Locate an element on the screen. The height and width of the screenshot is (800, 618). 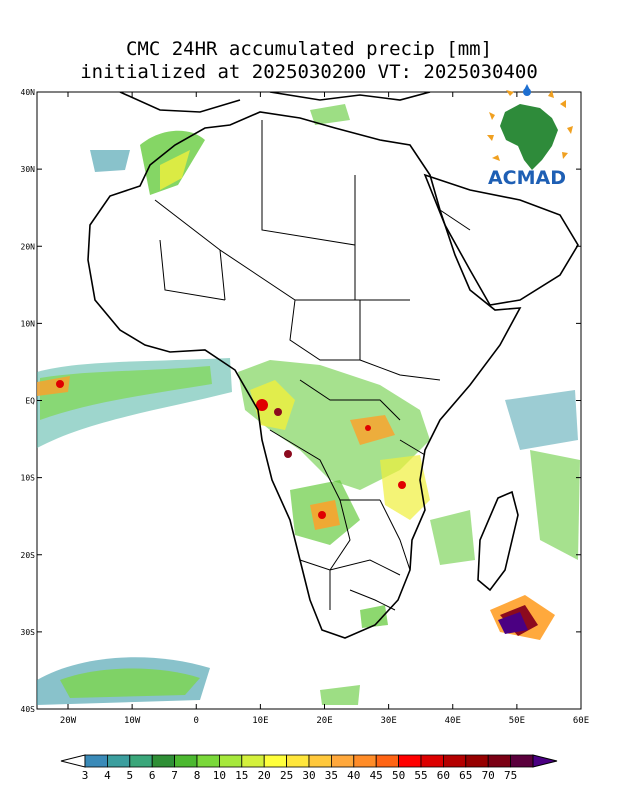
colorbar: 3 4 5 6 7 8 10 15 20 25 30 35 40 45 50 55 60 65 70 75 is located at coordinates (309, 768).